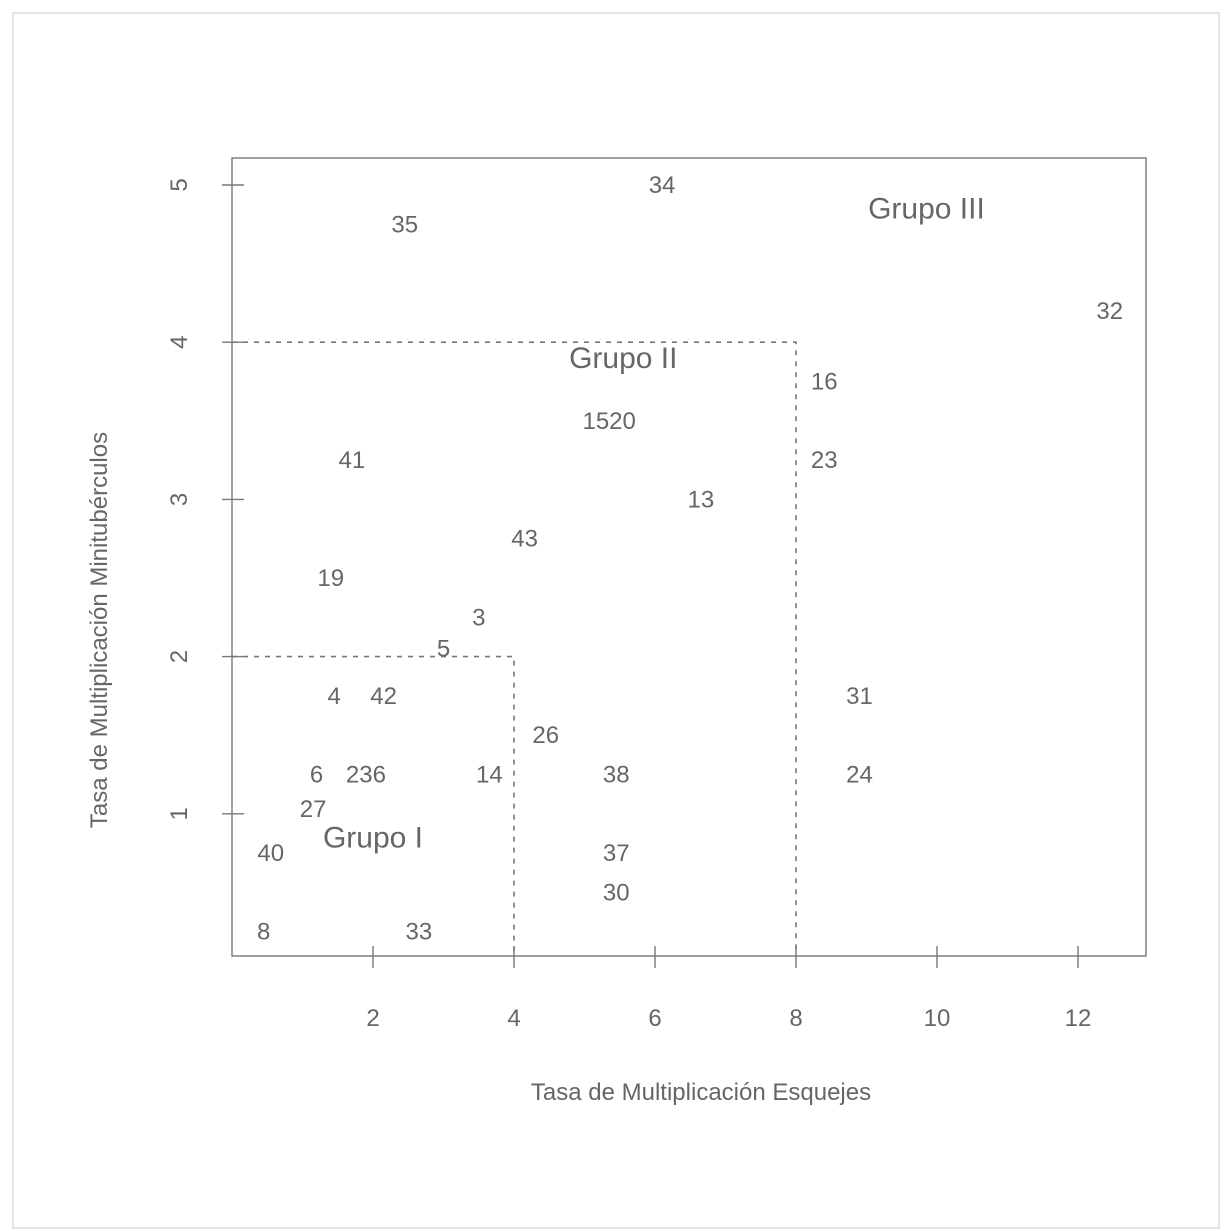  Describe the element at coordinates (334, 696) in the screenshot. I see `point-label: 4` at that location.